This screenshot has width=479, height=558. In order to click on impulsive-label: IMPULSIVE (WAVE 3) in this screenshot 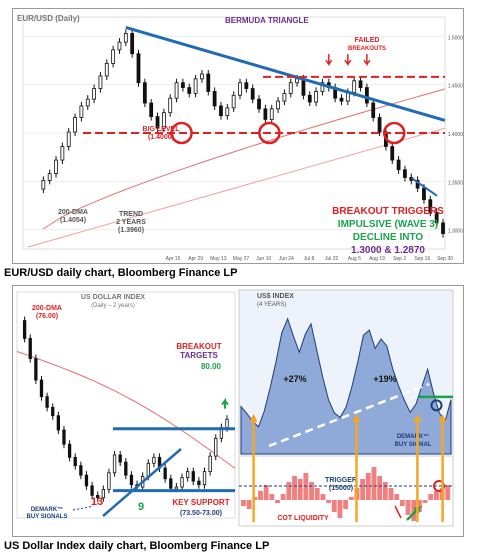, I will do `click(388, 224)`.